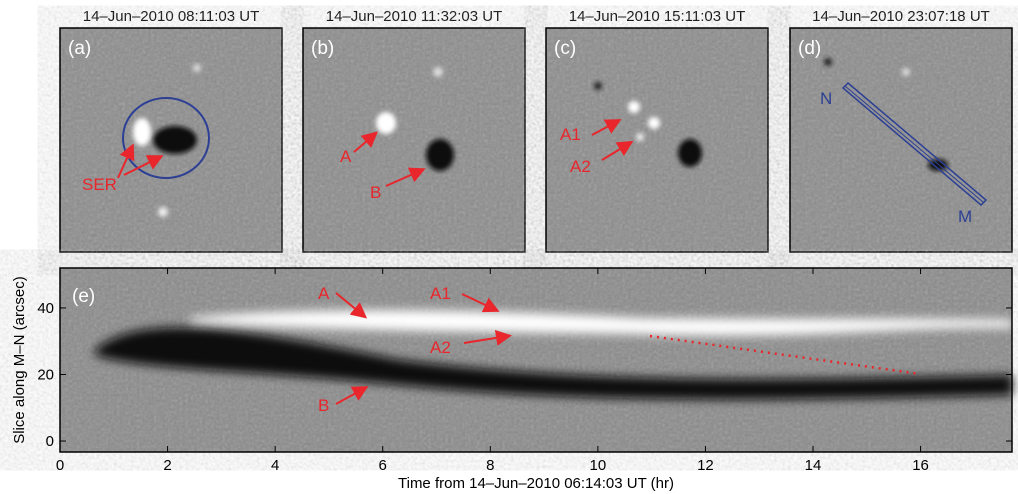 Image resolution: width=1018 pixels, height=494 pixels. What do you see at coordinates (167, 465) in the screenshot?
I see `x-tick-label: 2` at bounding box center [167, 465].